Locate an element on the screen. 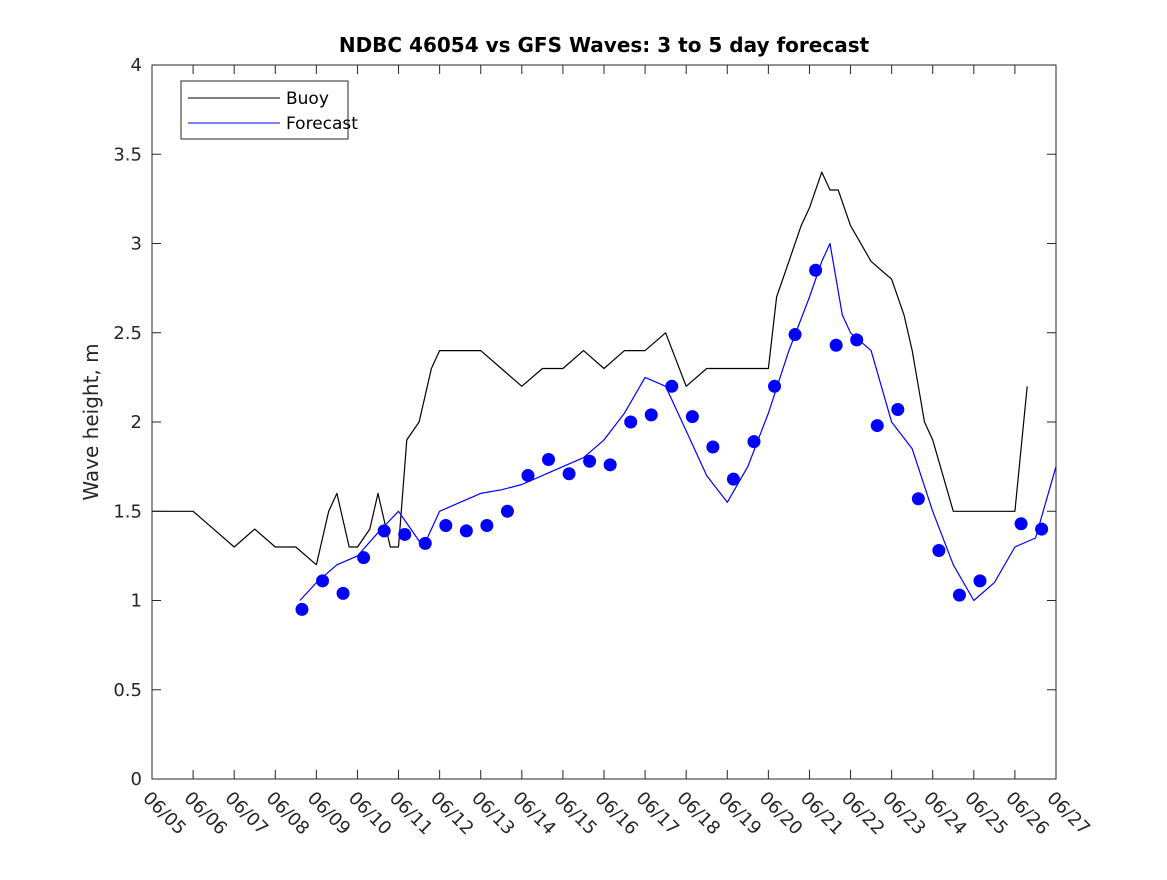 The image size is (1167, 880). x-tick-label: 06/15 is located at coordinates (575, 814).